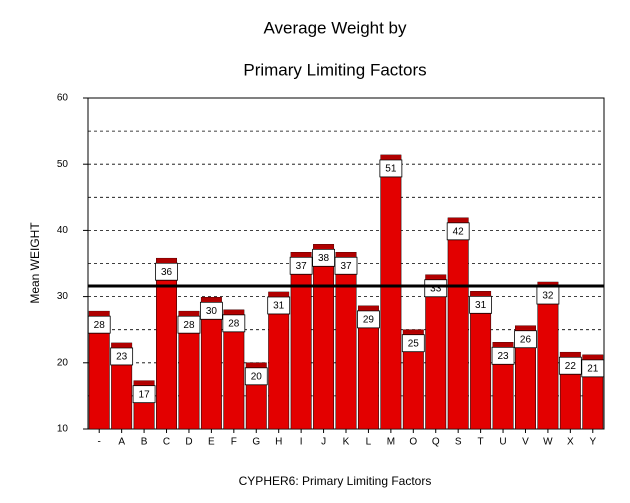 Image resolution: width=630 pixels, height=503 pixels. Describe the element at coordinates (99, 442) in the screenshot. I see `x-tick-label: -` at that location.